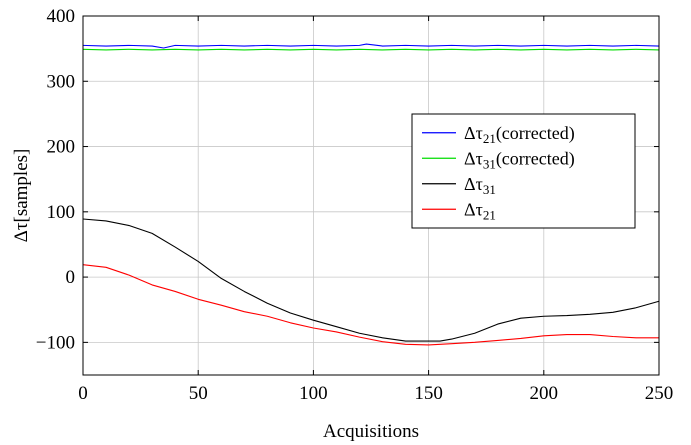 This screenshot has height=445, width=691. I want to click on x-tick-label: 100, so click(313, 393).